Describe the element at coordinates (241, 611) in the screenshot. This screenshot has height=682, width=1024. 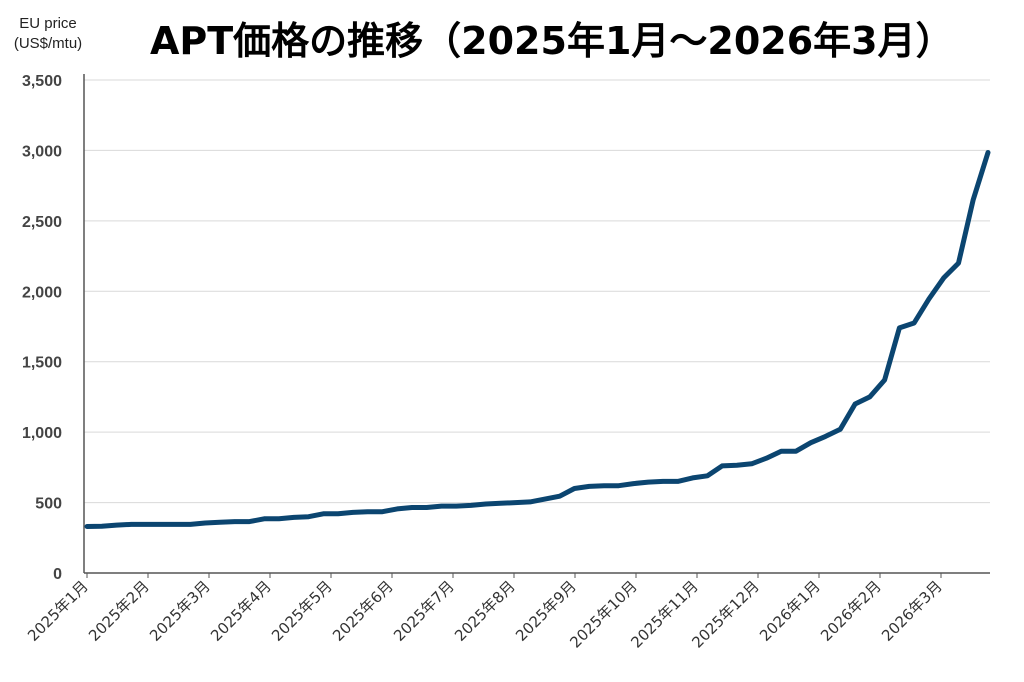
I see `x-tick-label: 2025年4月` at that location.